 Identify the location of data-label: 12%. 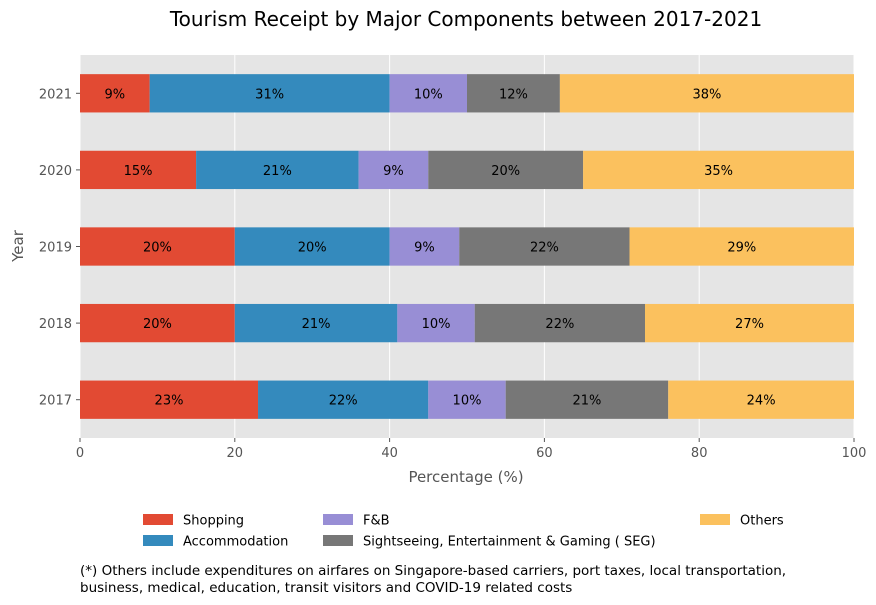
(513, 94).